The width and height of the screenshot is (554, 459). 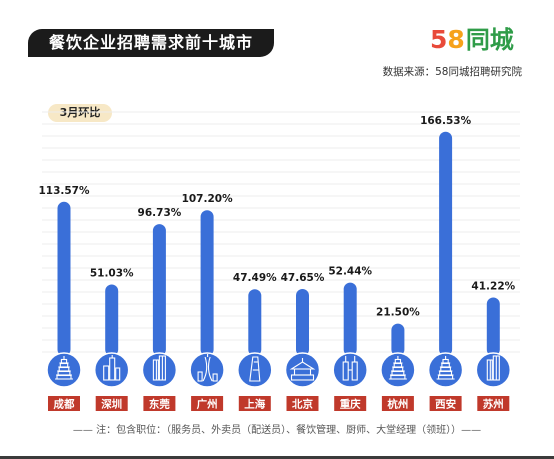 I want to click on canton-tower-icon, so click(x=207, y=370).